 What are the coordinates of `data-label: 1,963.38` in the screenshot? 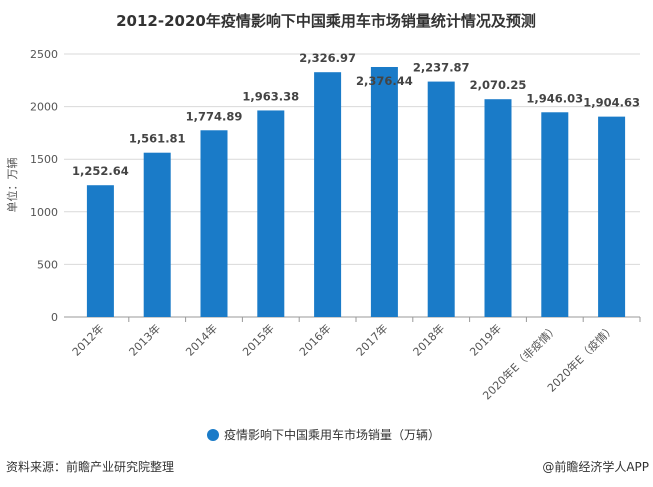 It's located at (270, 96).